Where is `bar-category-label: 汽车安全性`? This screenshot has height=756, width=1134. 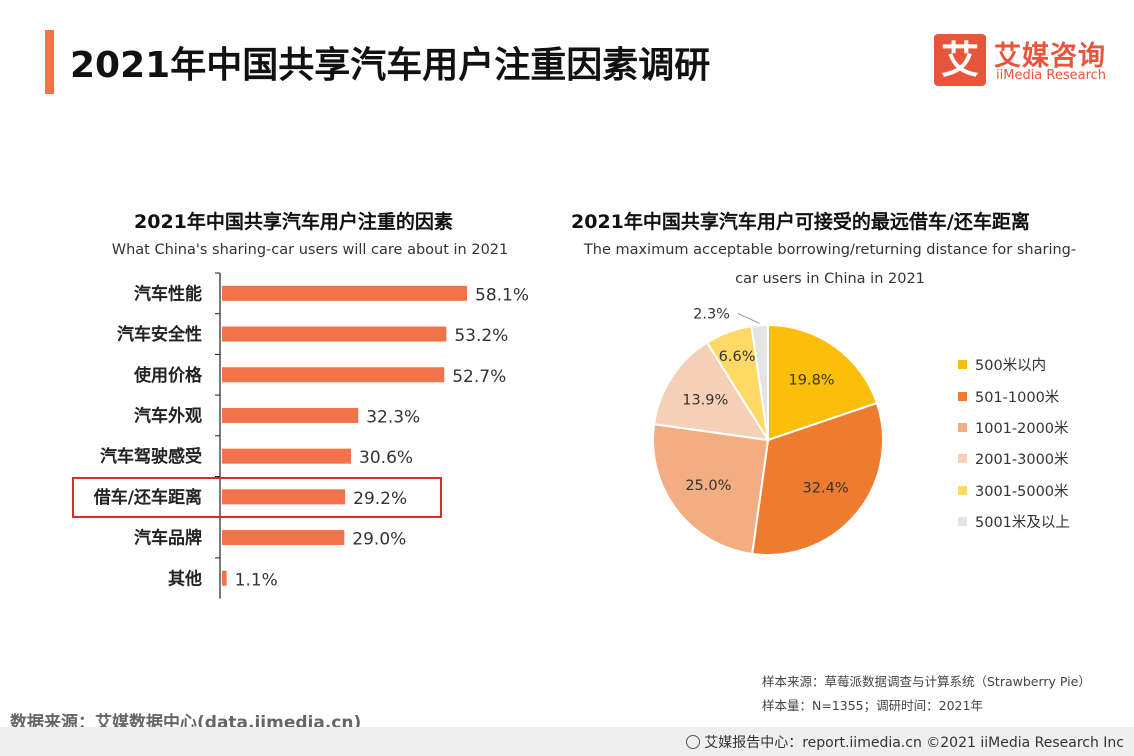
bar-category-label: 汽车安全性 is located at coordinates (159, 334).